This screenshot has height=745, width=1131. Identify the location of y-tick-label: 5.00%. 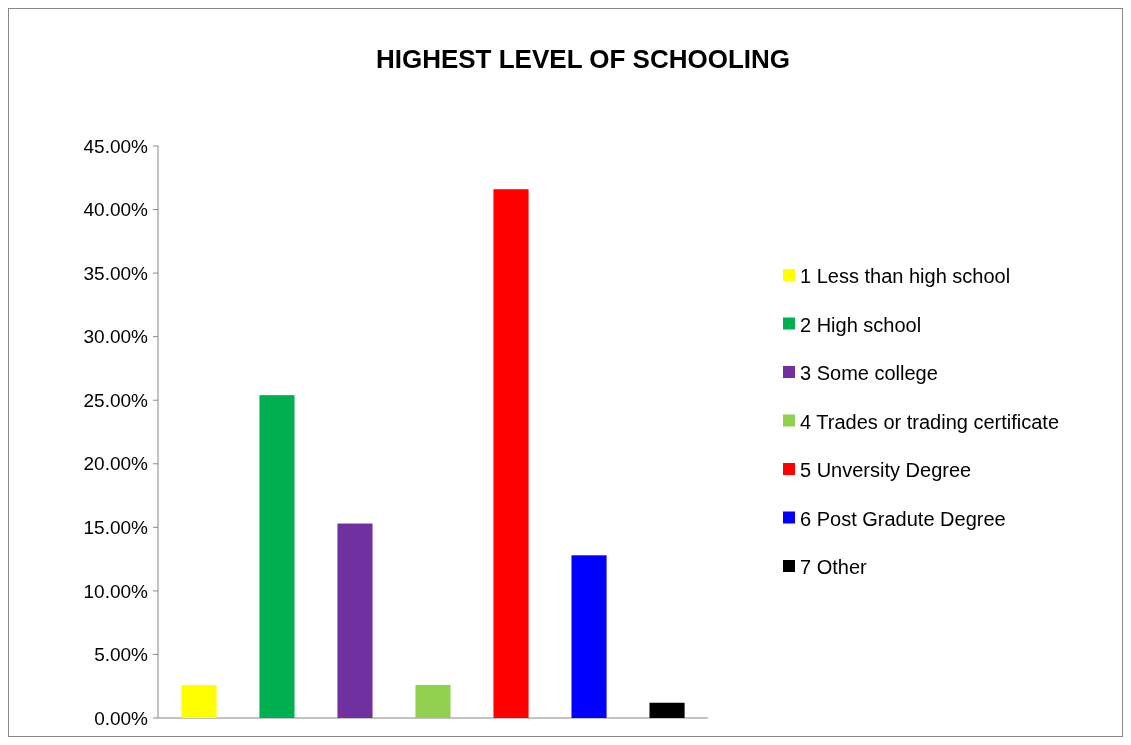
(121, 655).